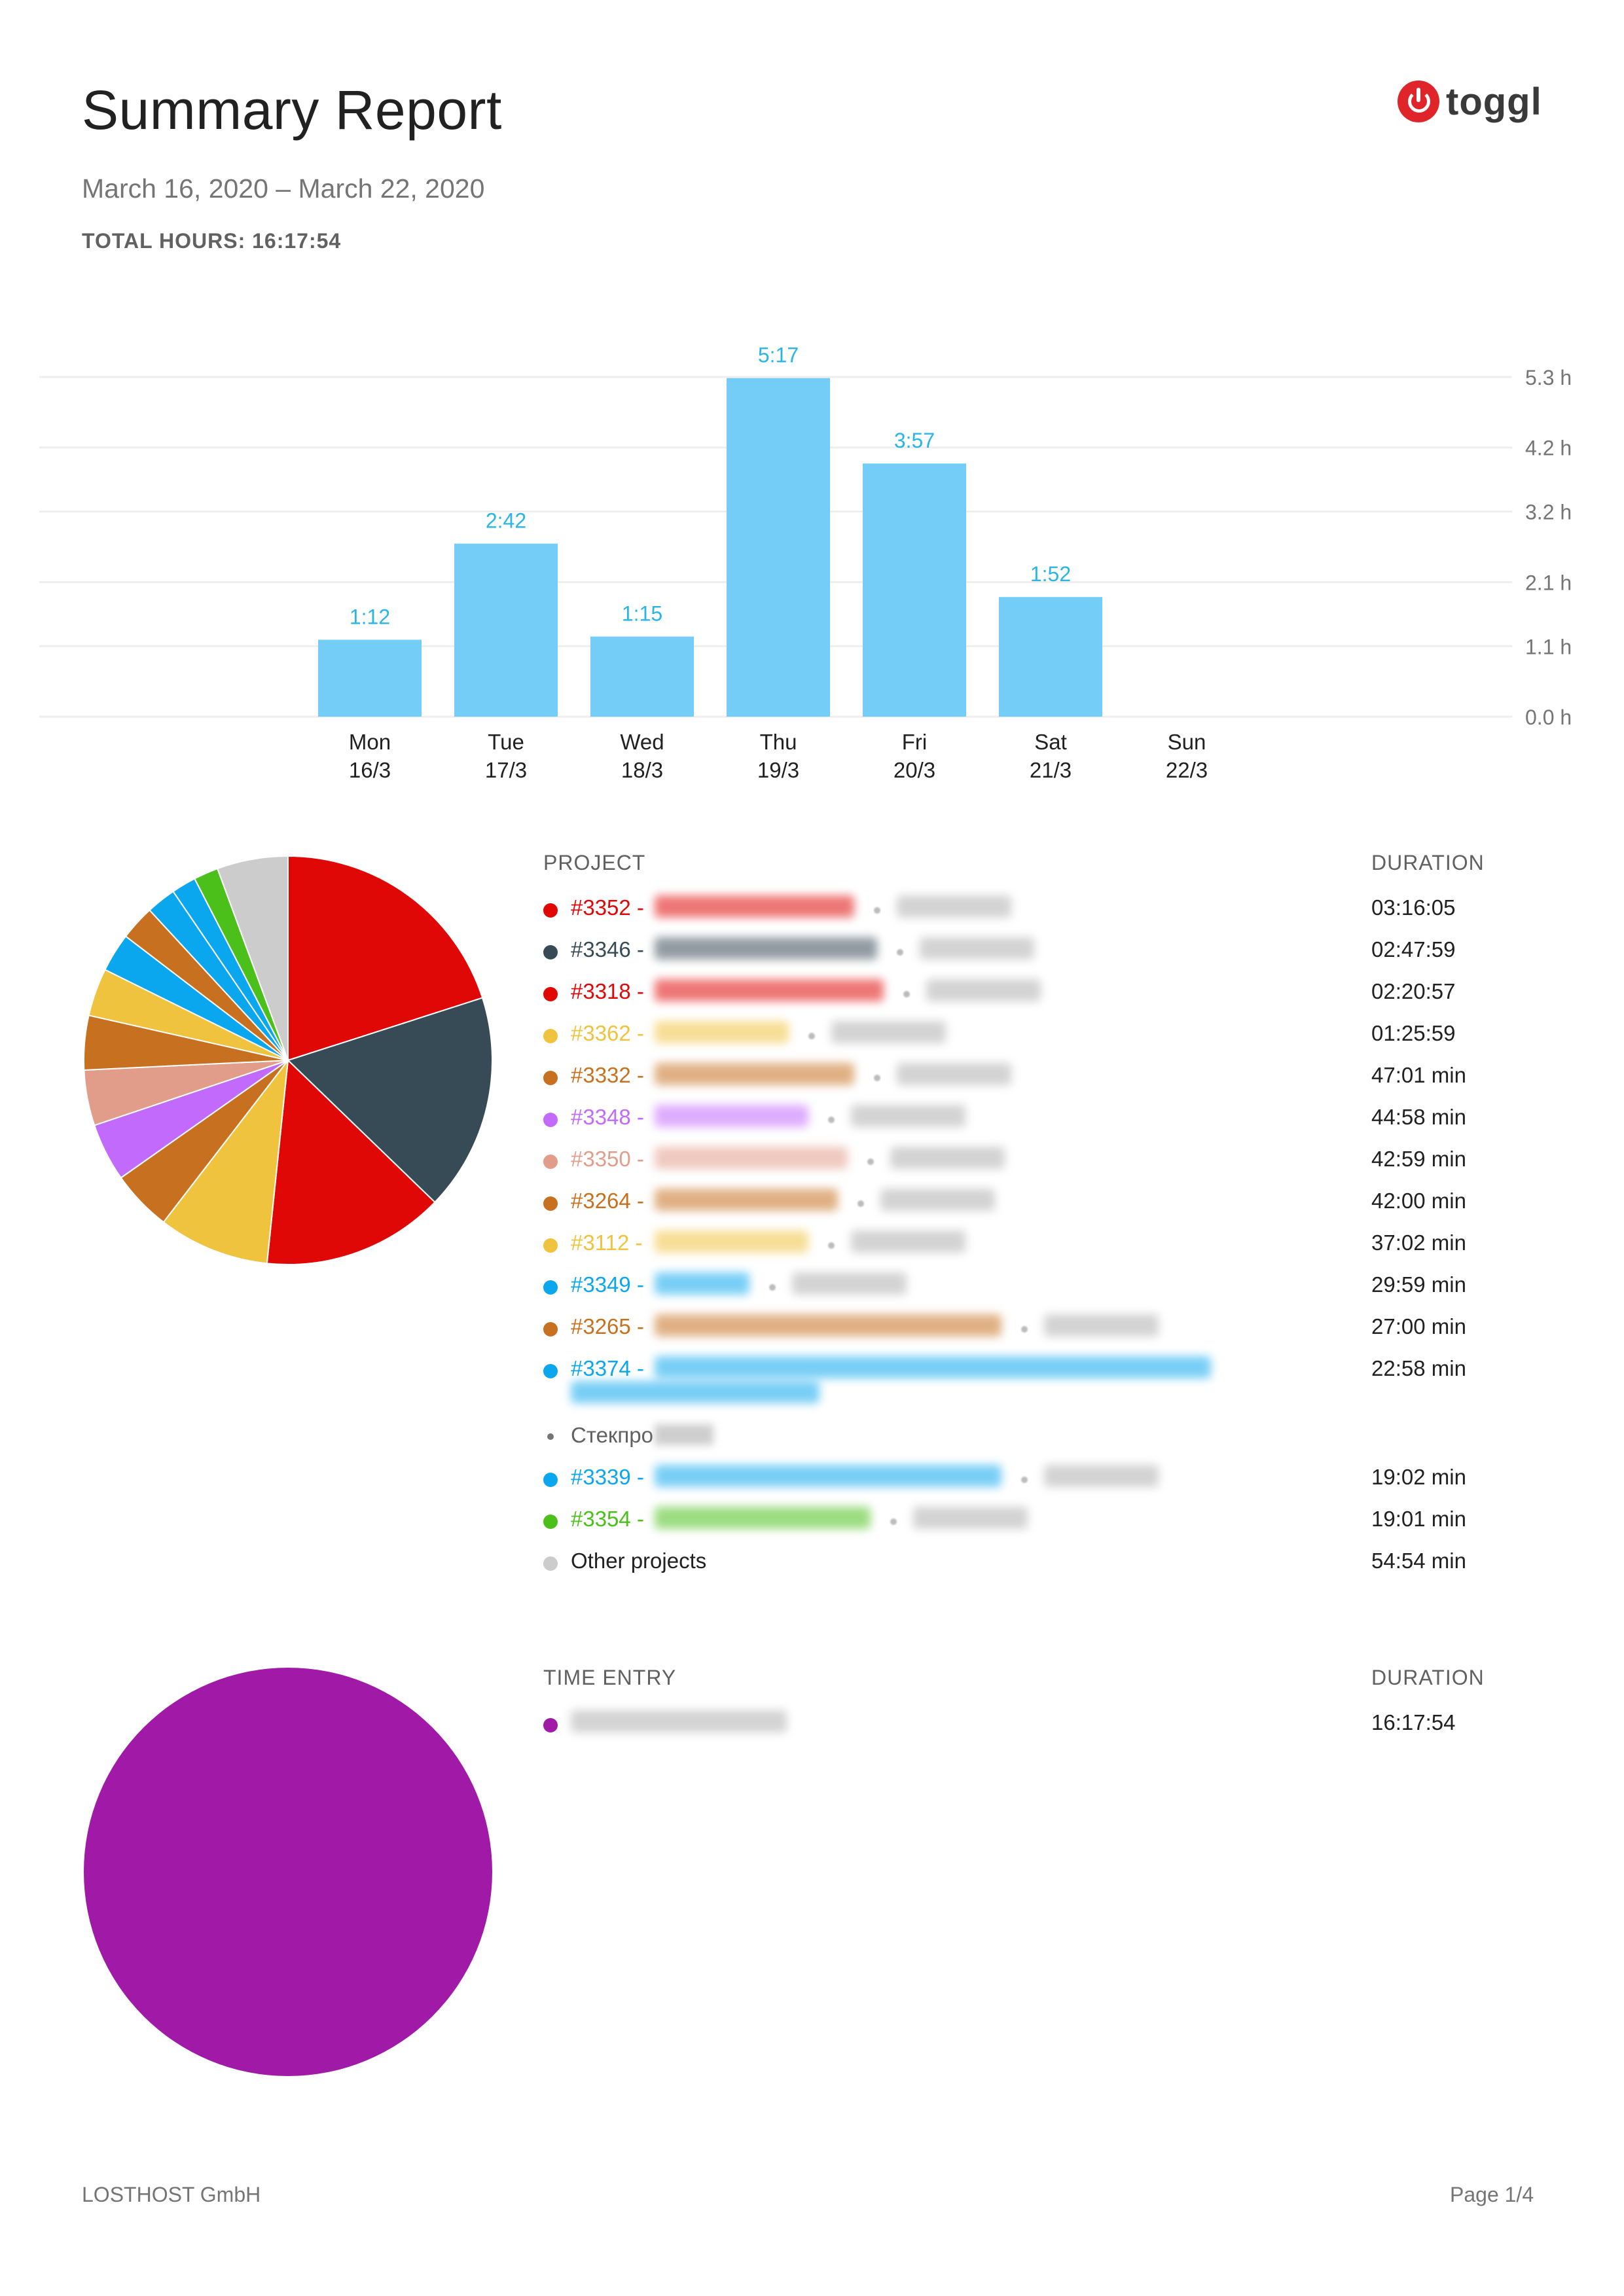  Describe the element at coordinates (1014, 1330) in the screenshot. I see `project-row: #3265 - 27:00 min` at that location.